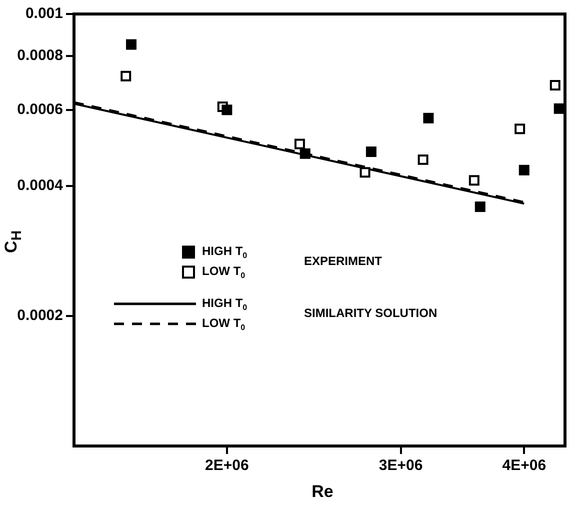  I want to click on annotation: EXPERIMENT, so click(343, 261).